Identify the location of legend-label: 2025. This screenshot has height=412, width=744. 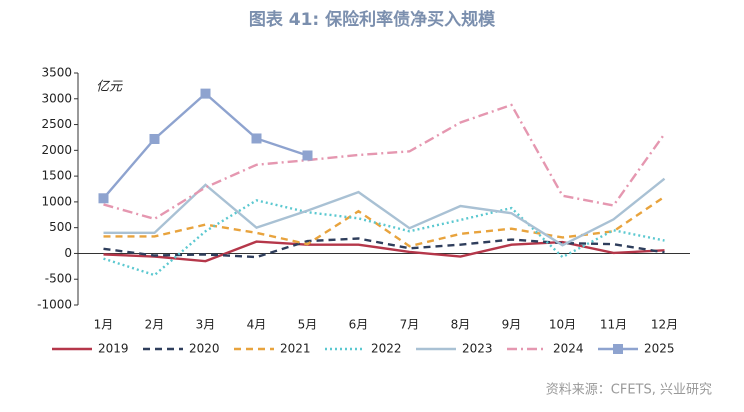
(659, 349).